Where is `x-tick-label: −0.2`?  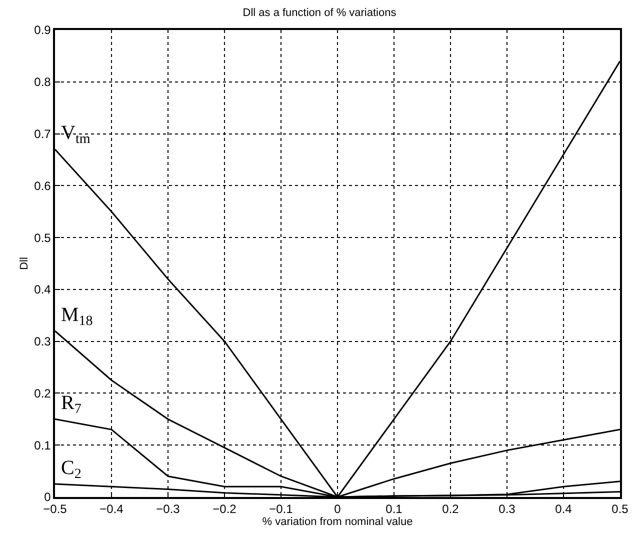
x-tick-label: −0.2 is located at coordinates (224, 509).